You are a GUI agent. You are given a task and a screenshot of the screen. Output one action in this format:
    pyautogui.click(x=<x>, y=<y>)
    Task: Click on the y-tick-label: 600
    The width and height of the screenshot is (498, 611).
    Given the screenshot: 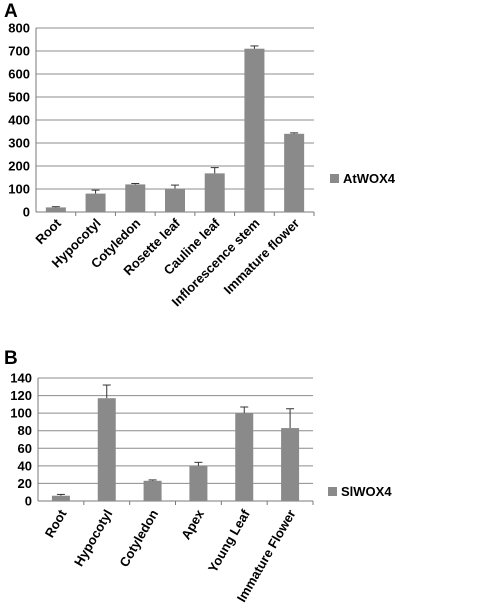 What is the action you would take?
    pyautogui.click(x=19, y=74)
    